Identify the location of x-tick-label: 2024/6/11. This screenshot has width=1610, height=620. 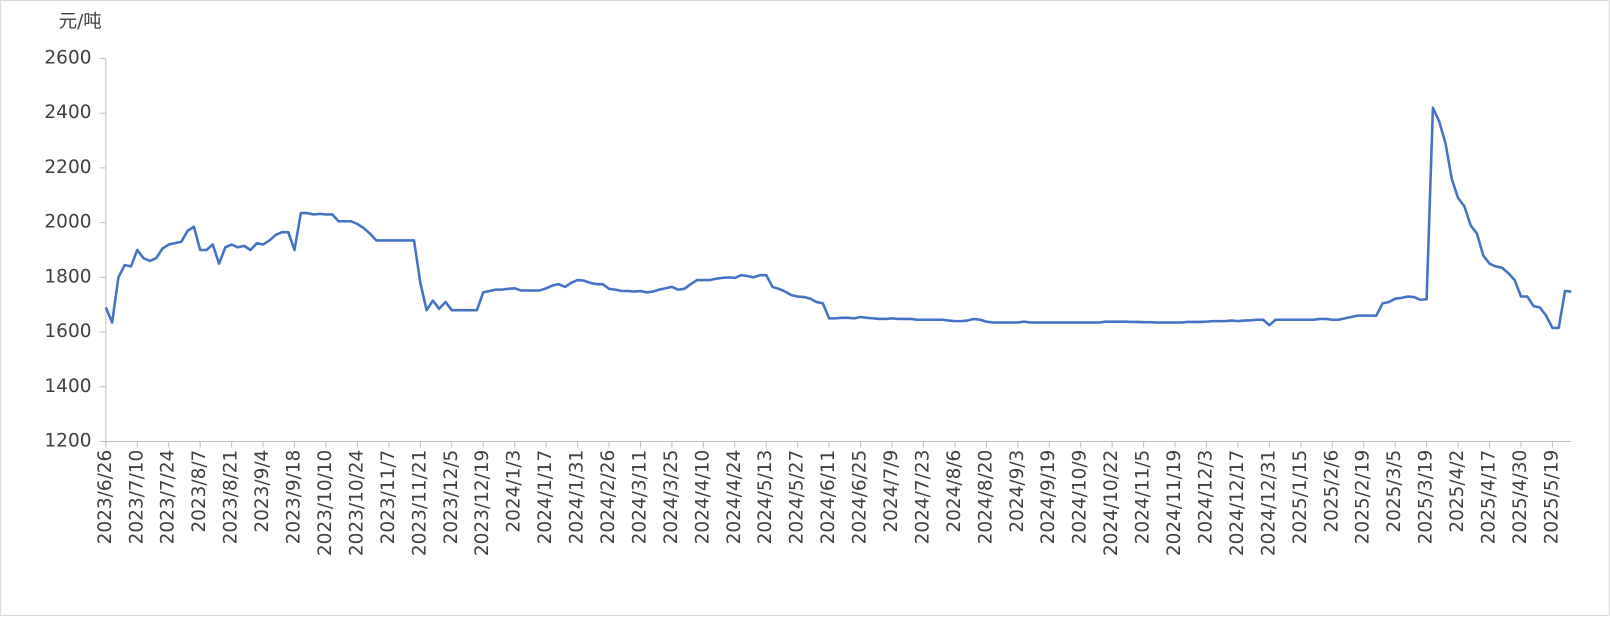
(828, 497).